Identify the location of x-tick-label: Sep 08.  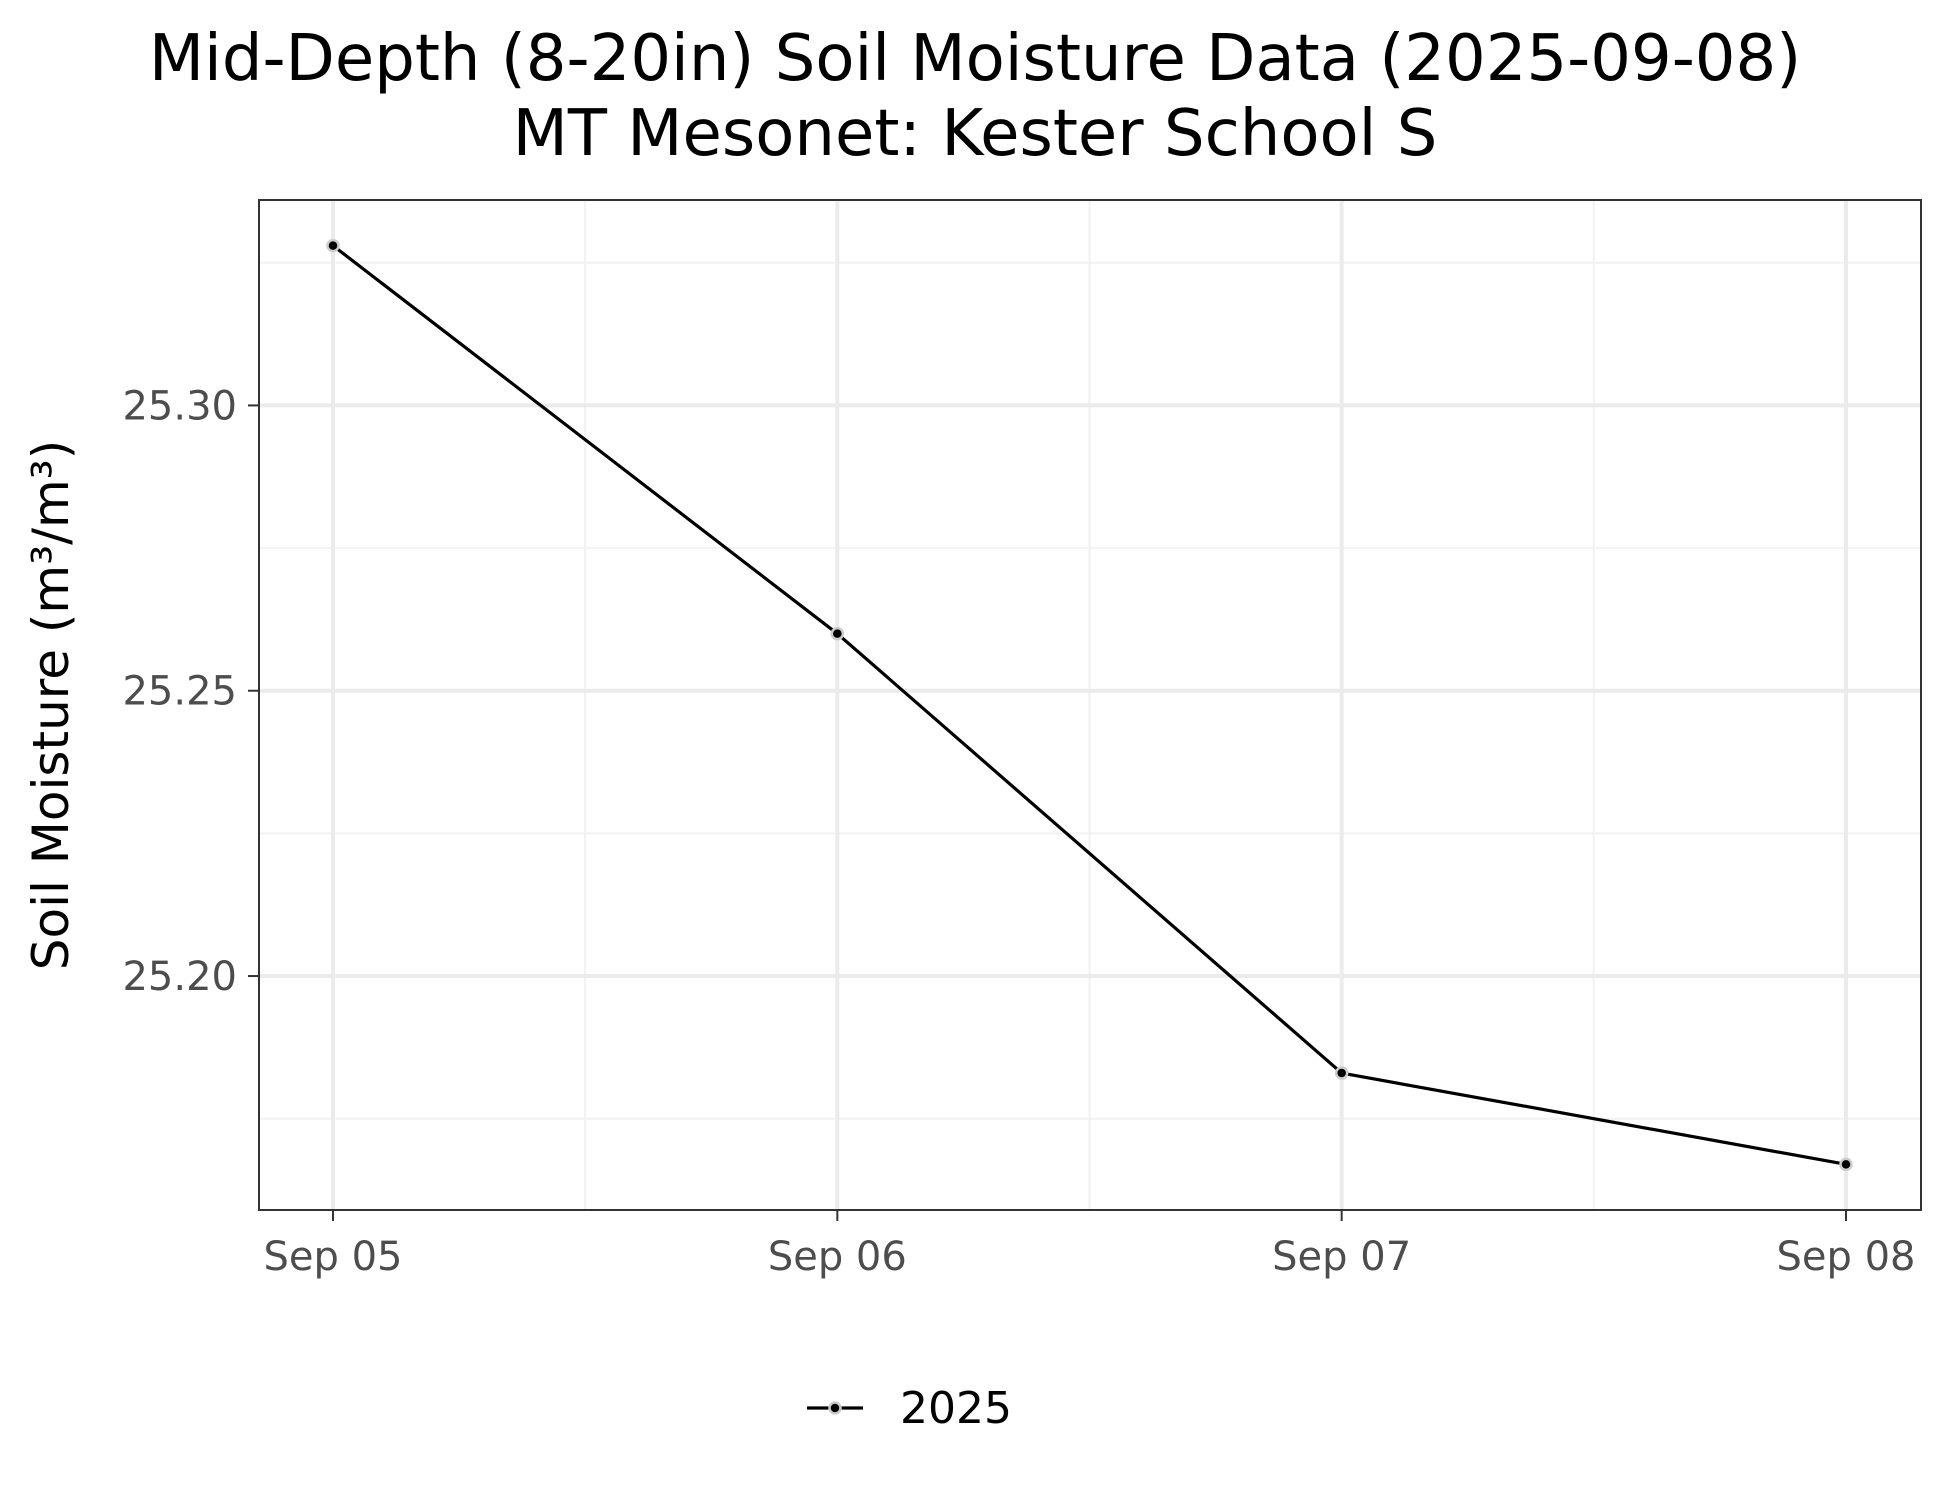
(1845, 1257).